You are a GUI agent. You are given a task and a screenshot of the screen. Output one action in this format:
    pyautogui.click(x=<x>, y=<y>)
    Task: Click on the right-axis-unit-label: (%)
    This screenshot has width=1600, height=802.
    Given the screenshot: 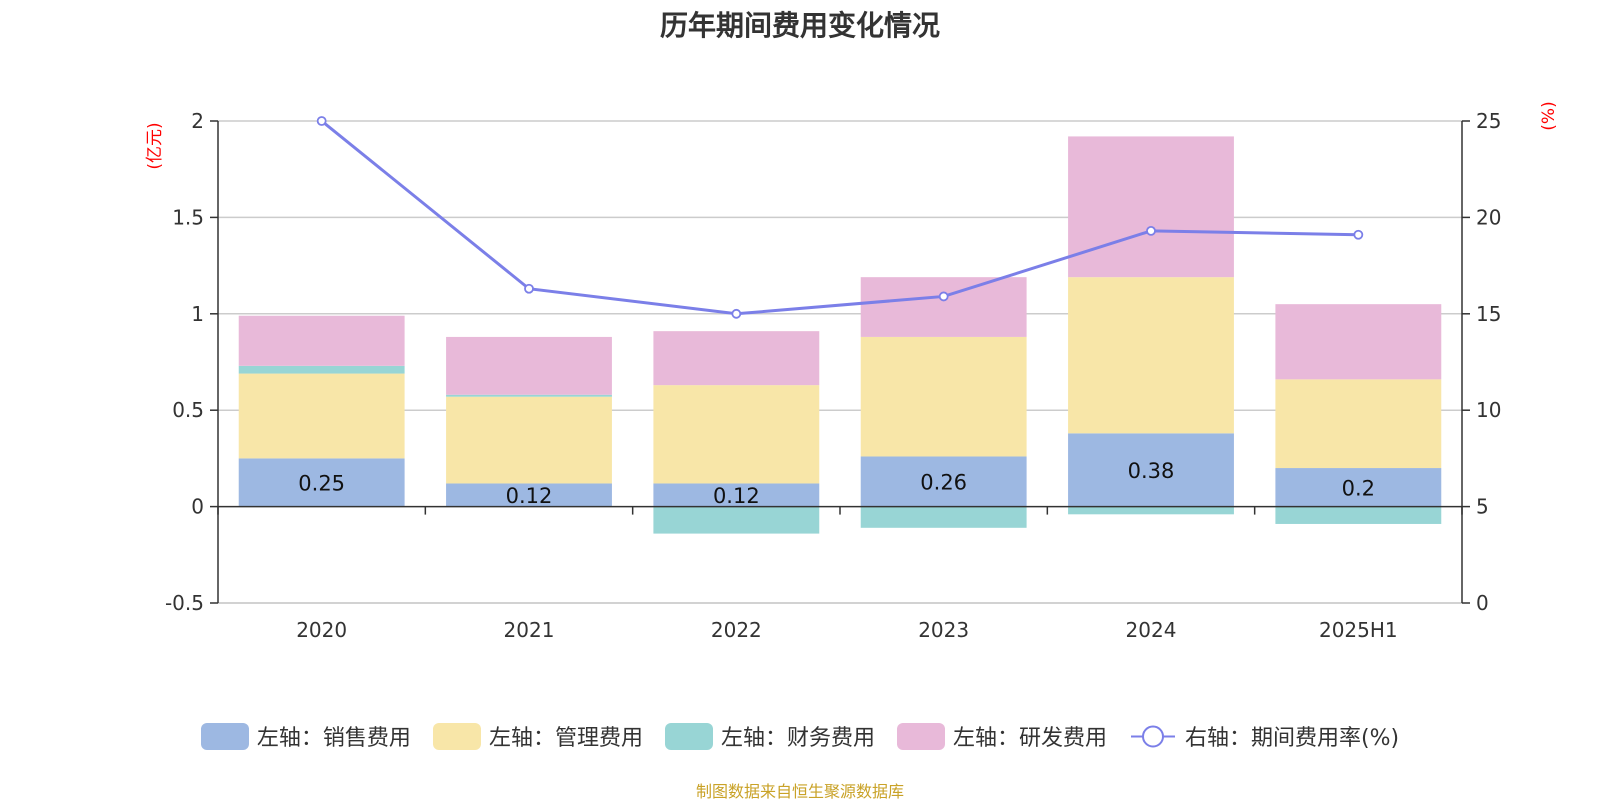 What is the action you would take?
    pyautogui.click(x=1549, y=115)
    